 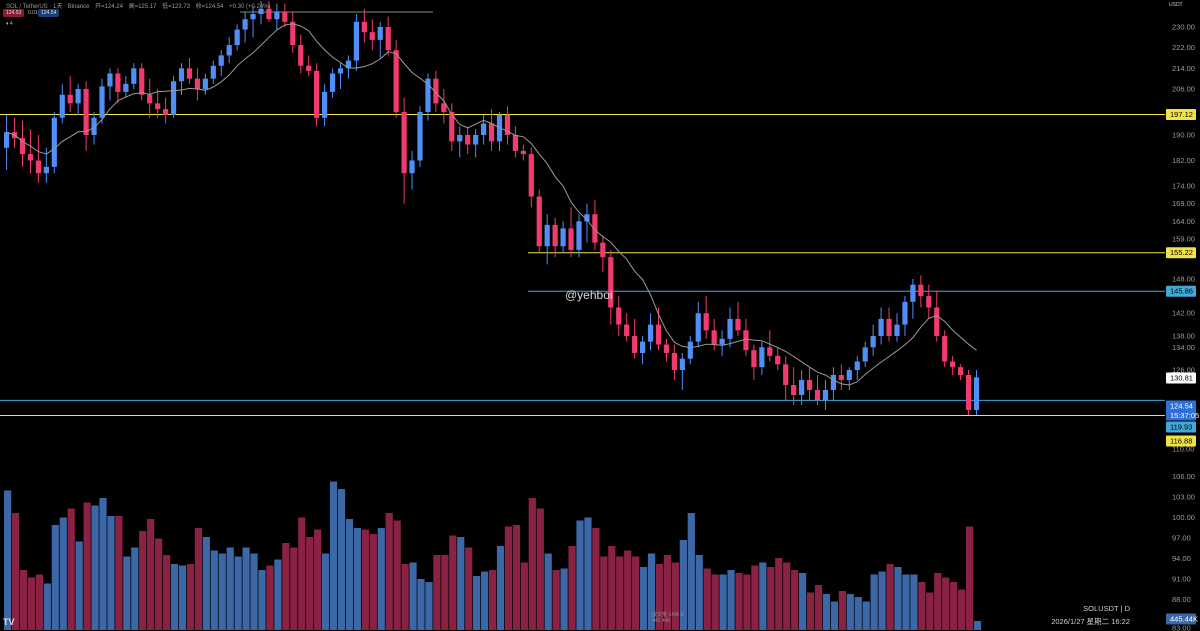 I want to click on buy-price-button: 124.54, so click(x=49, y=13).